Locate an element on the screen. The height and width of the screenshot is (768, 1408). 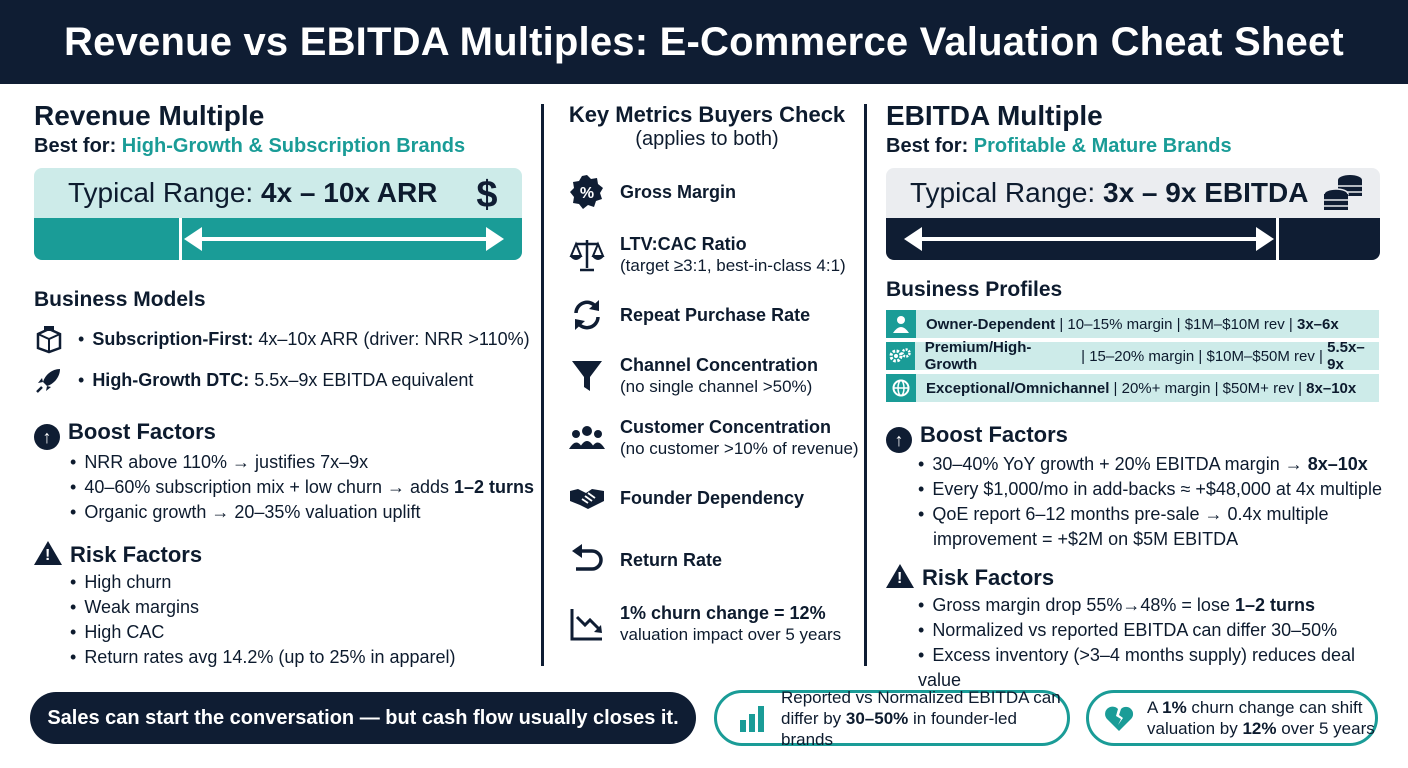
model-label: High-Growth DTC: is located at coordinates (171, 379).